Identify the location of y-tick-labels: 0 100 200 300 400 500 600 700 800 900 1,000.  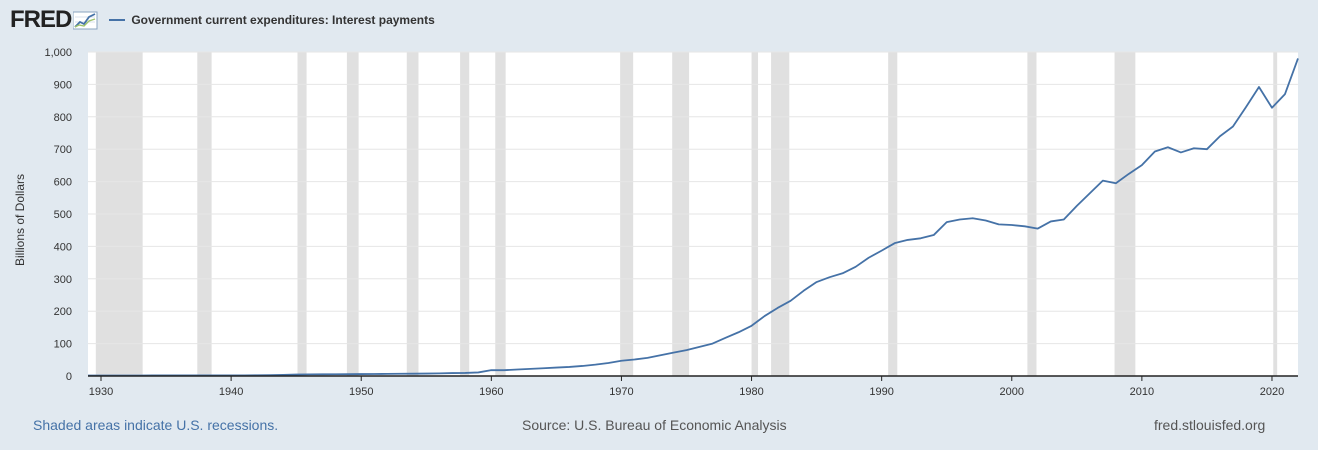
(58, 215).